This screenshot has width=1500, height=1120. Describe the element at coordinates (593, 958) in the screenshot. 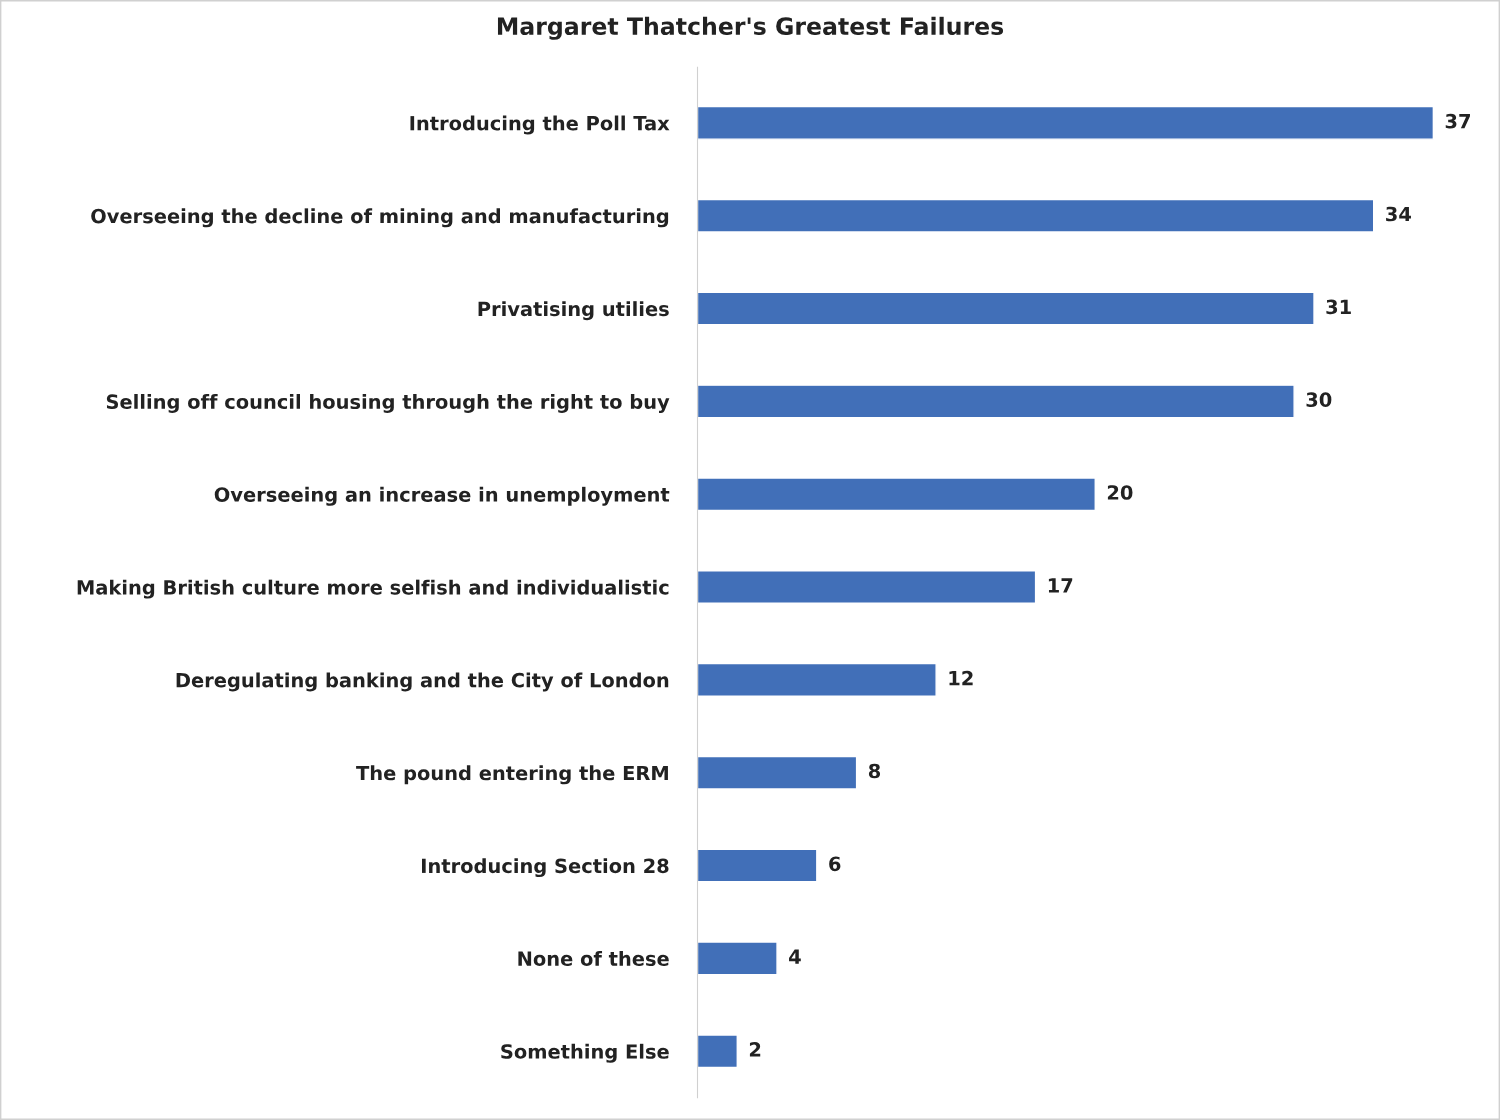

I see `y-tick-label: None of these` at that location.